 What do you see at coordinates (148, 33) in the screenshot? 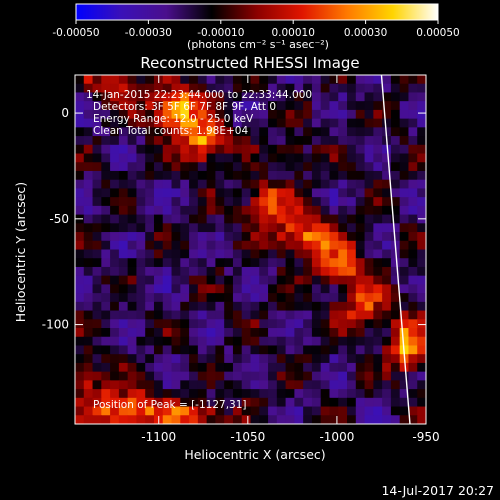
I see `colorbar-tick-label: -0.00030` at bounding box center [148, 33].